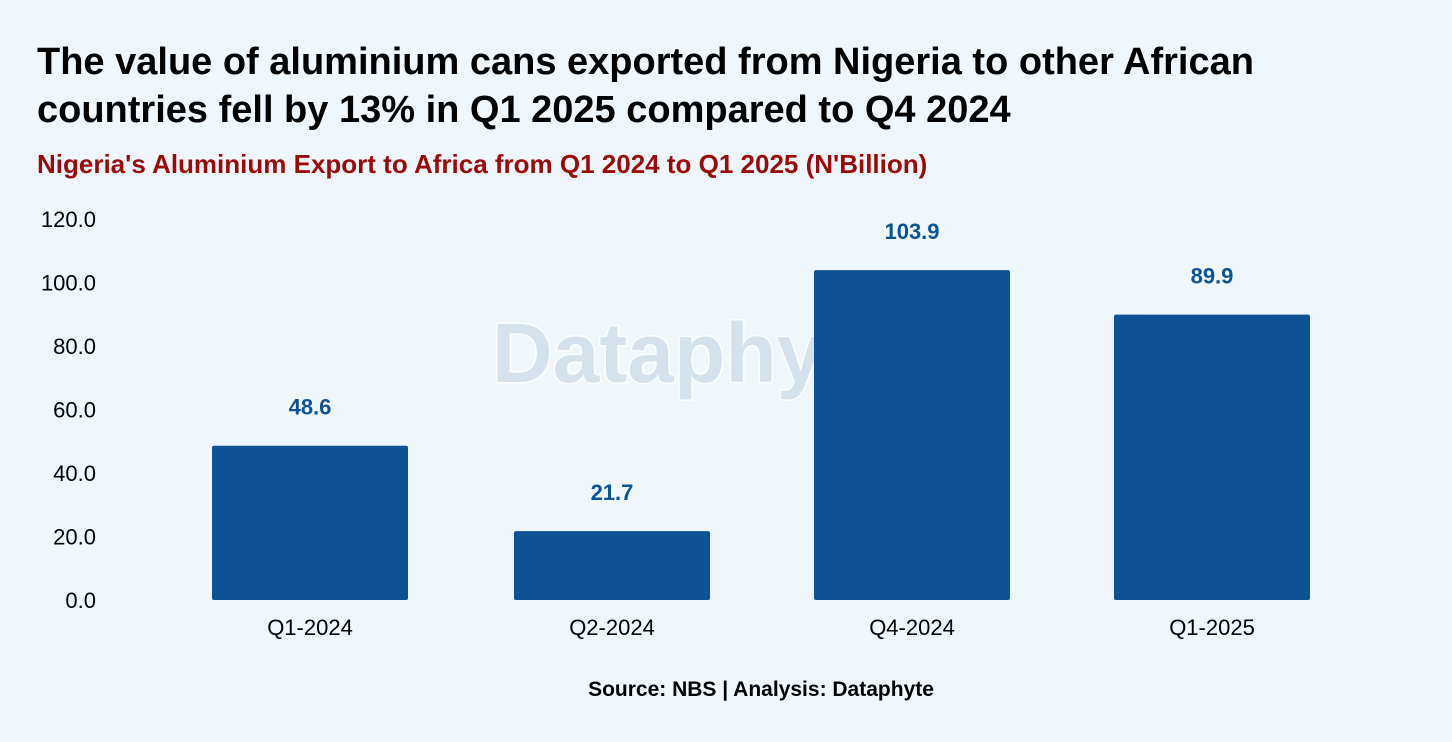 This screenshot has height=742, width=1452. Describe the element at coordinates (761, 689) in the screenshot. I see `source-note: Source: NBS | Analysis: Dataphyte` at that location.